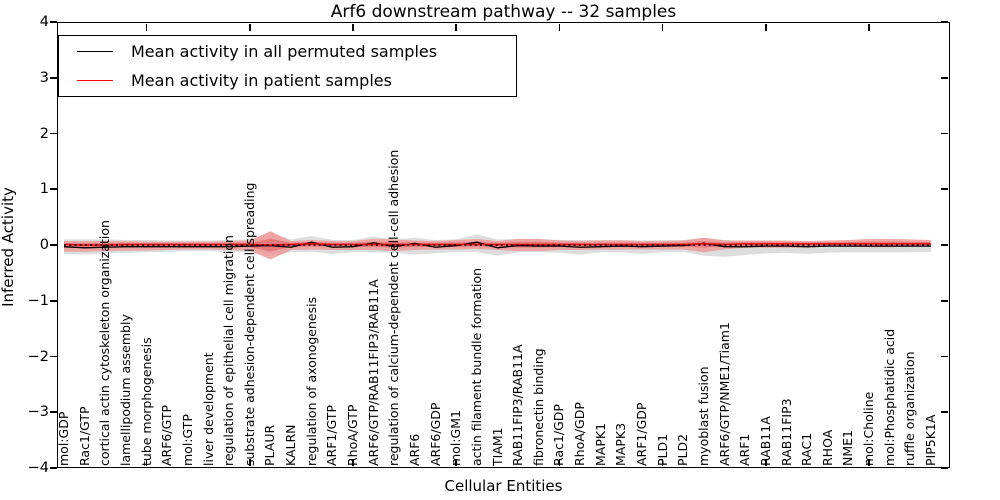  I want to click on x-category-label: PLD1, so click(662, 449).